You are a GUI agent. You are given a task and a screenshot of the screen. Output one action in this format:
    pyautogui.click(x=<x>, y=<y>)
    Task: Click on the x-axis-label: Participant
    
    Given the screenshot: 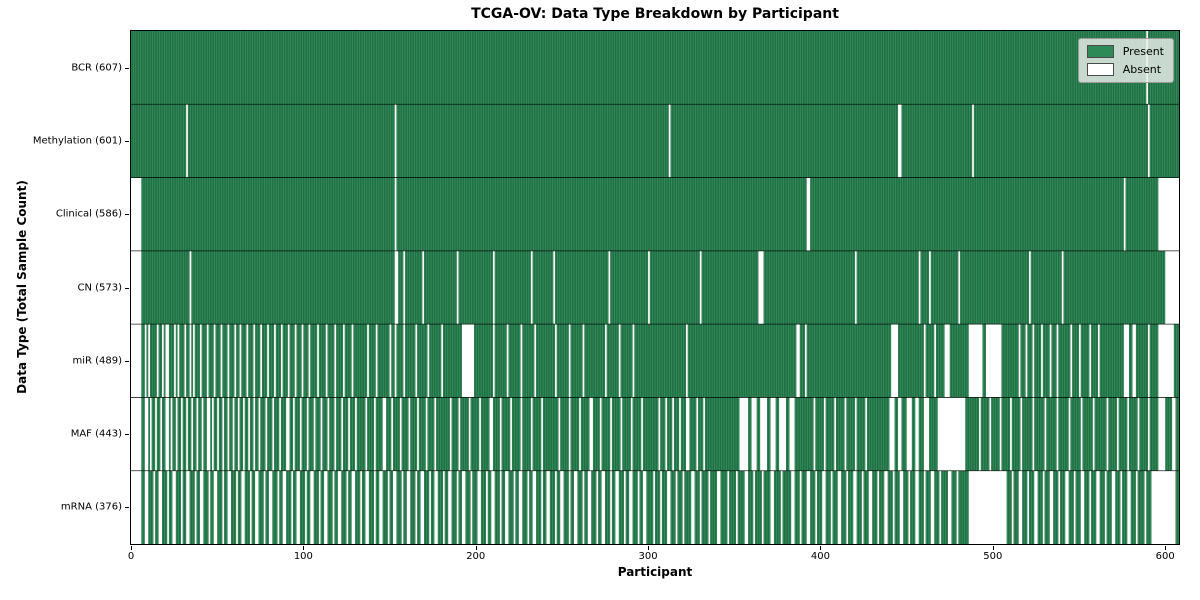 What is the action you would take?
    pyautogui.click(x=655, y=572)
    